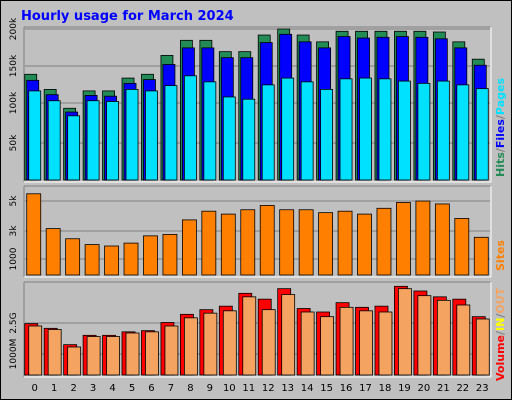 The width and height of the screenshot is (512, 401). What do you see at coordinates (14, 354) in the screenshot?
I see `y-tick-label: 1000M` at bounding box center [14, 354].